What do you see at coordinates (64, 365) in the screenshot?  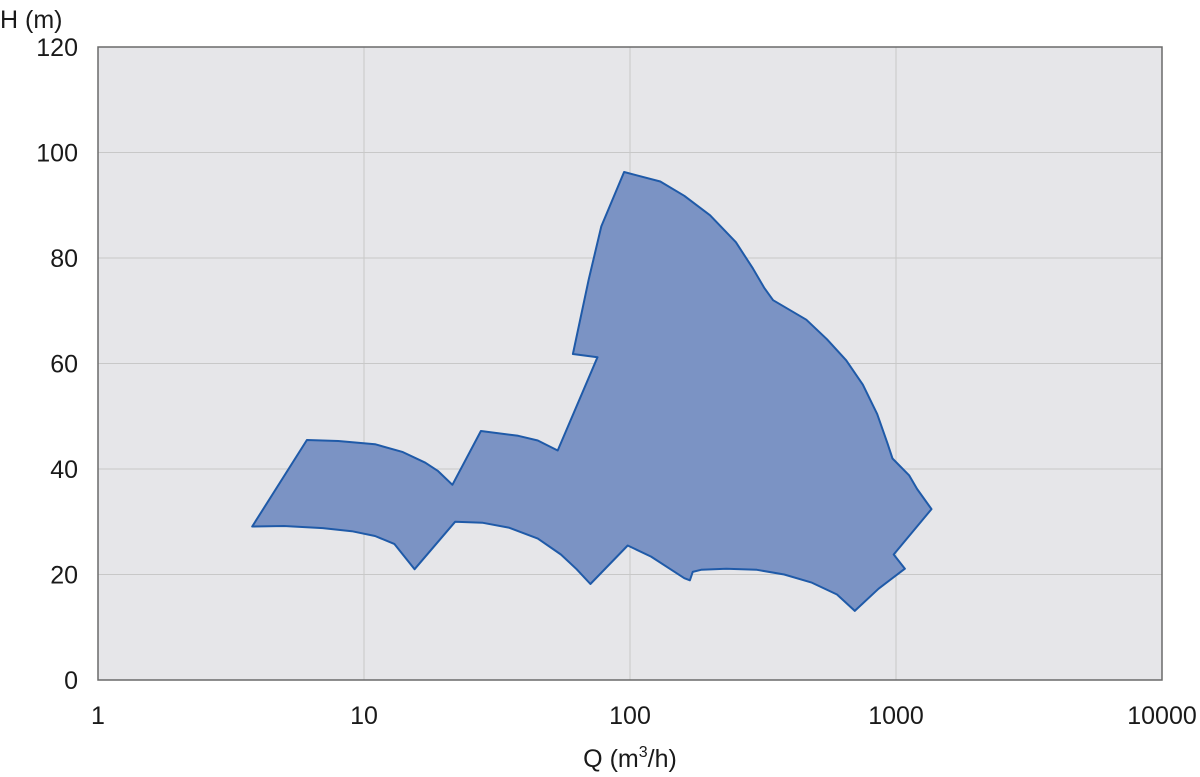 I see `y-tick-label: 60` at bounding box center [64, 365].